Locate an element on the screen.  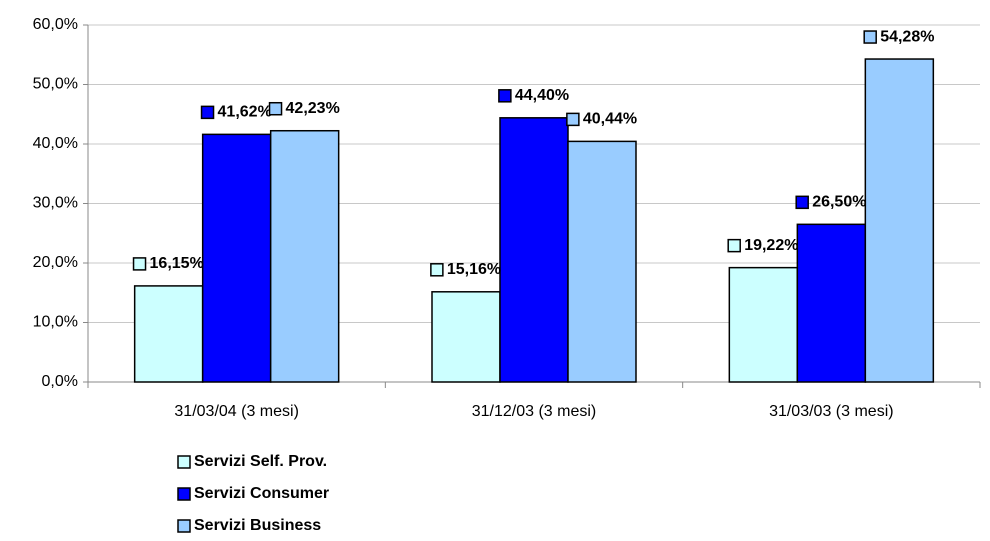
y-tick-label: 60,0% is located at coordinates (55, 24).